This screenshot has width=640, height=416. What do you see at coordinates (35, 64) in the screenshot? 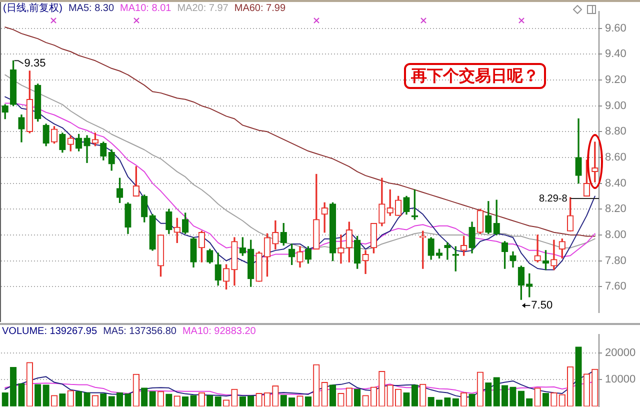
I see `annotation: 9.35` at bounding box center [35, 64].